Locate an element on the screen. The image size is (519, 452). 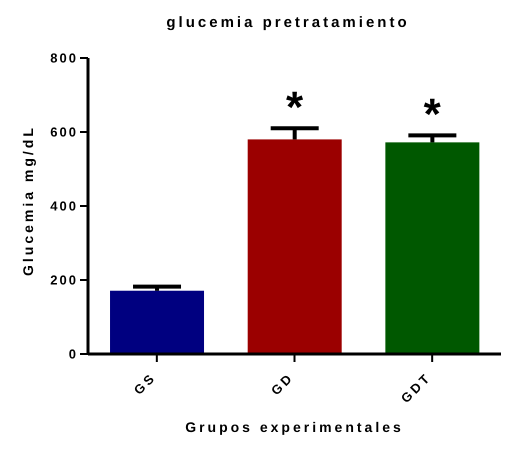
x-axis-title: Grupos experimentales is located at coordinates (294, 427).